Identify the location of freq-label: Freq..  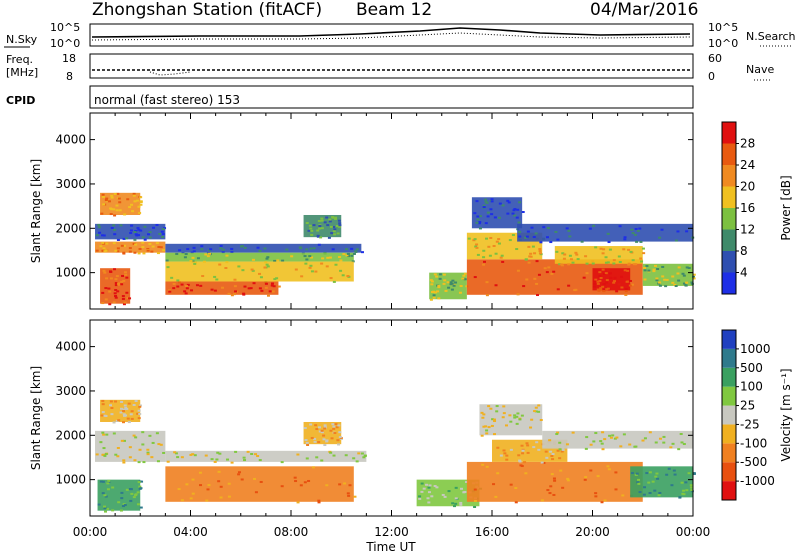
(19, 59).